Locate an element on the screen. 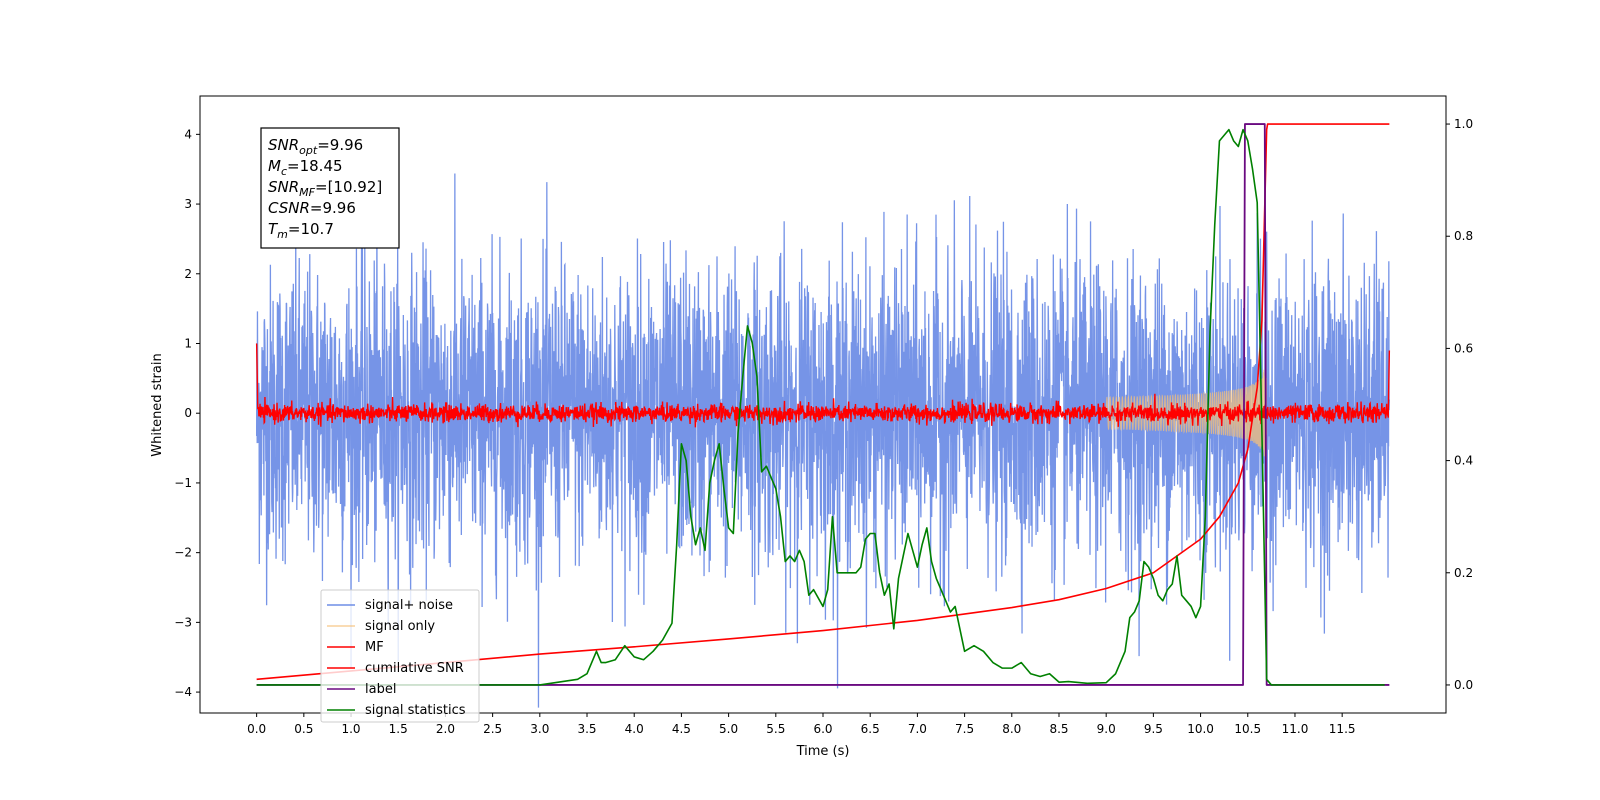 The height and width of the screenshot is (800, 1600). x-tick-label: 8.5 is located at coordinates (1058, 729).